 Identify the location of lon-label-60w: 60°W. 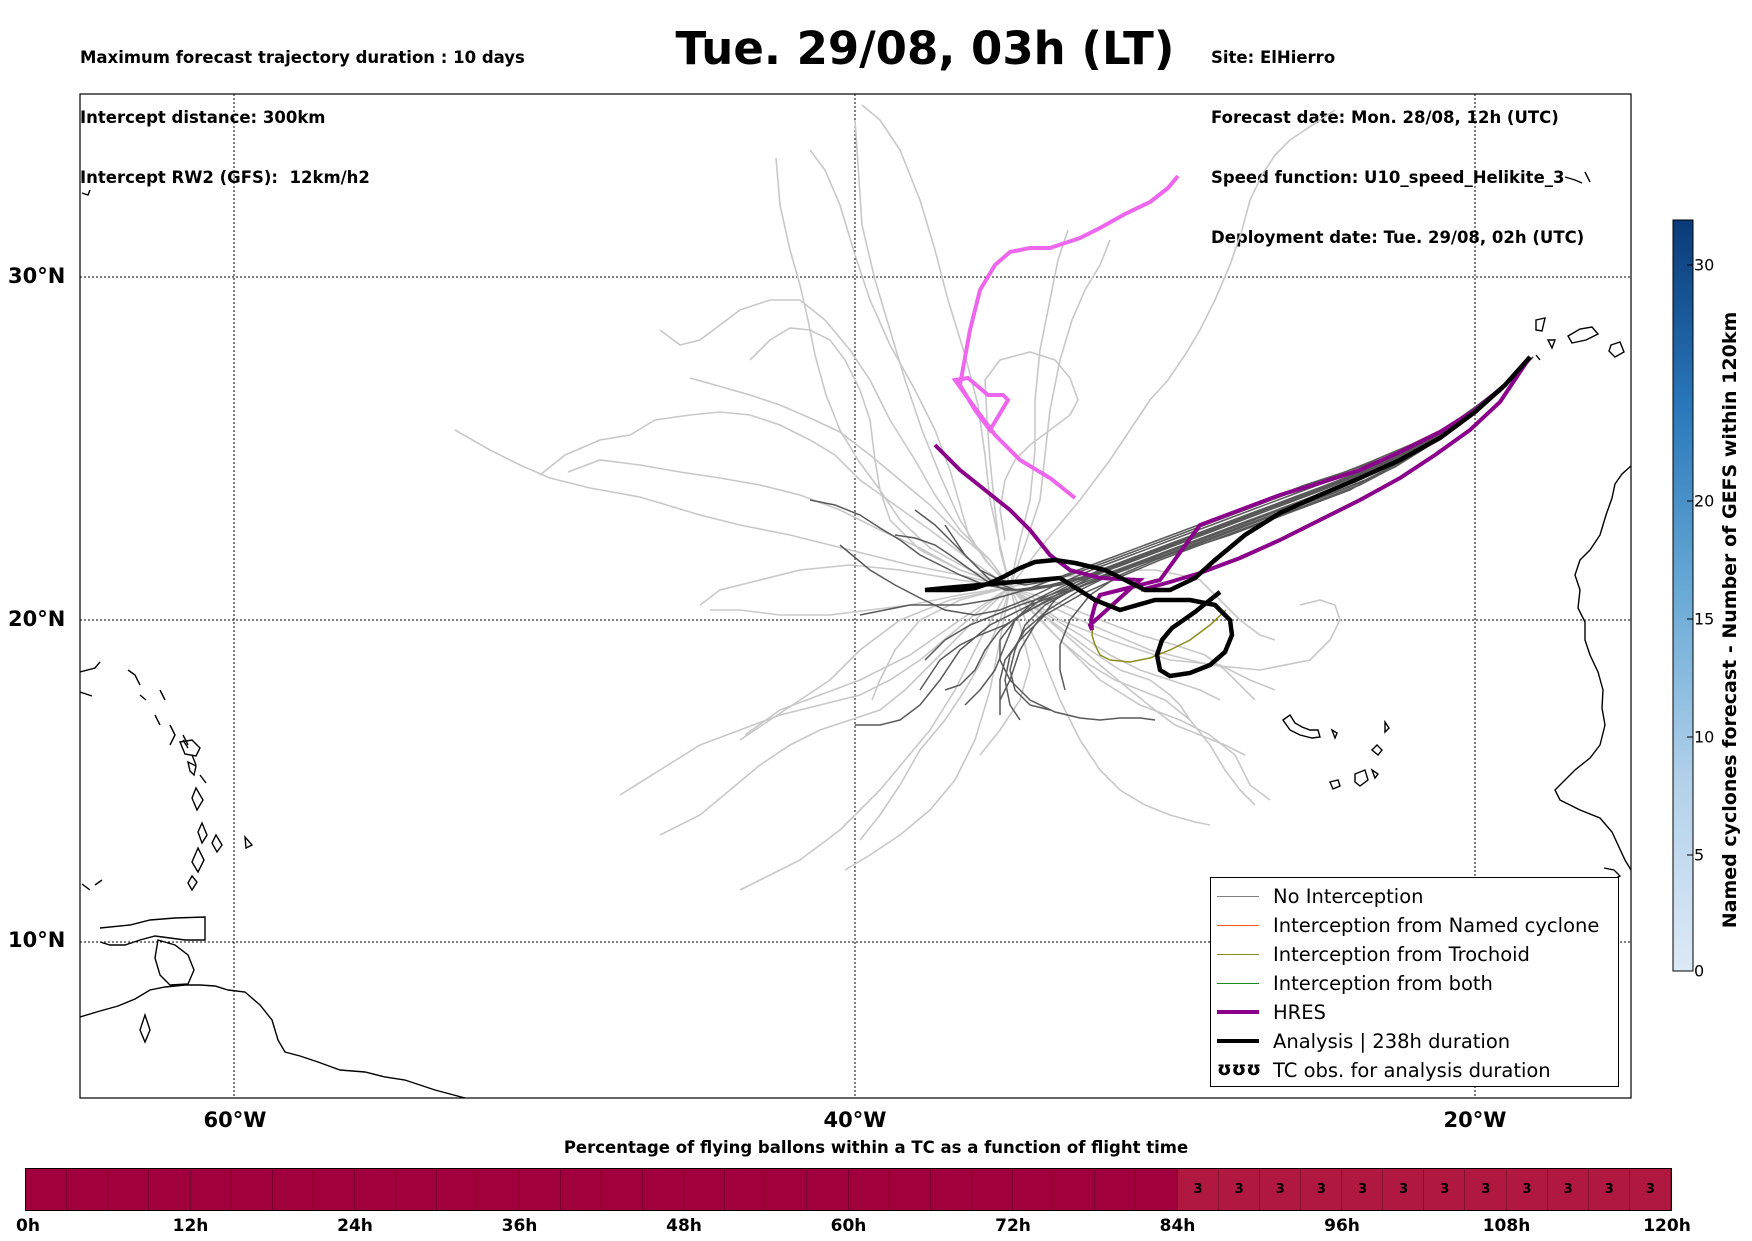
(235, 1120).